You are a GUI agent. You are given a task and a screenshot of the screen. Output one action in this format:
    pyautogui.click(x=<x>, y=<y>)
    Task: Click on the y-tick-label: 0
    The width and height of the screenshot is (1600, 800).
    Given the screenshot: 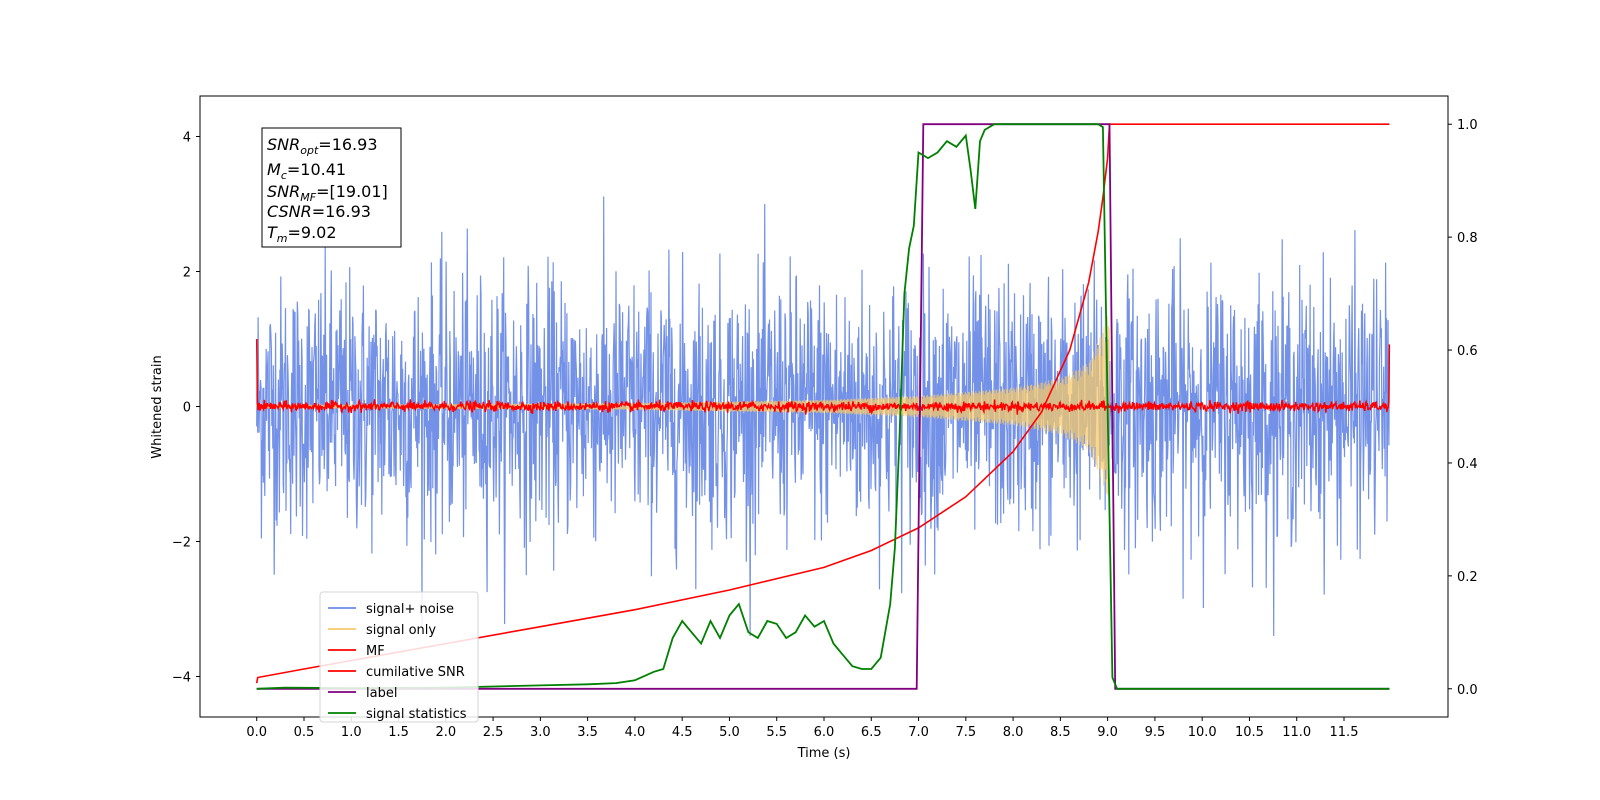 What is the action you would take?
    pyautogui.click(x=187, y=408)
    